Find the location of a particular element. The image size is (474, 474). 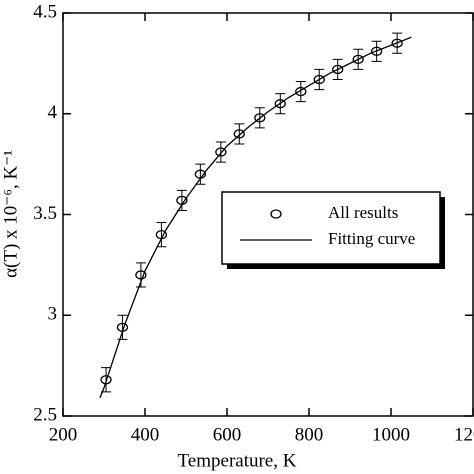

legend-label: All results is located at coordinates (363, 212).